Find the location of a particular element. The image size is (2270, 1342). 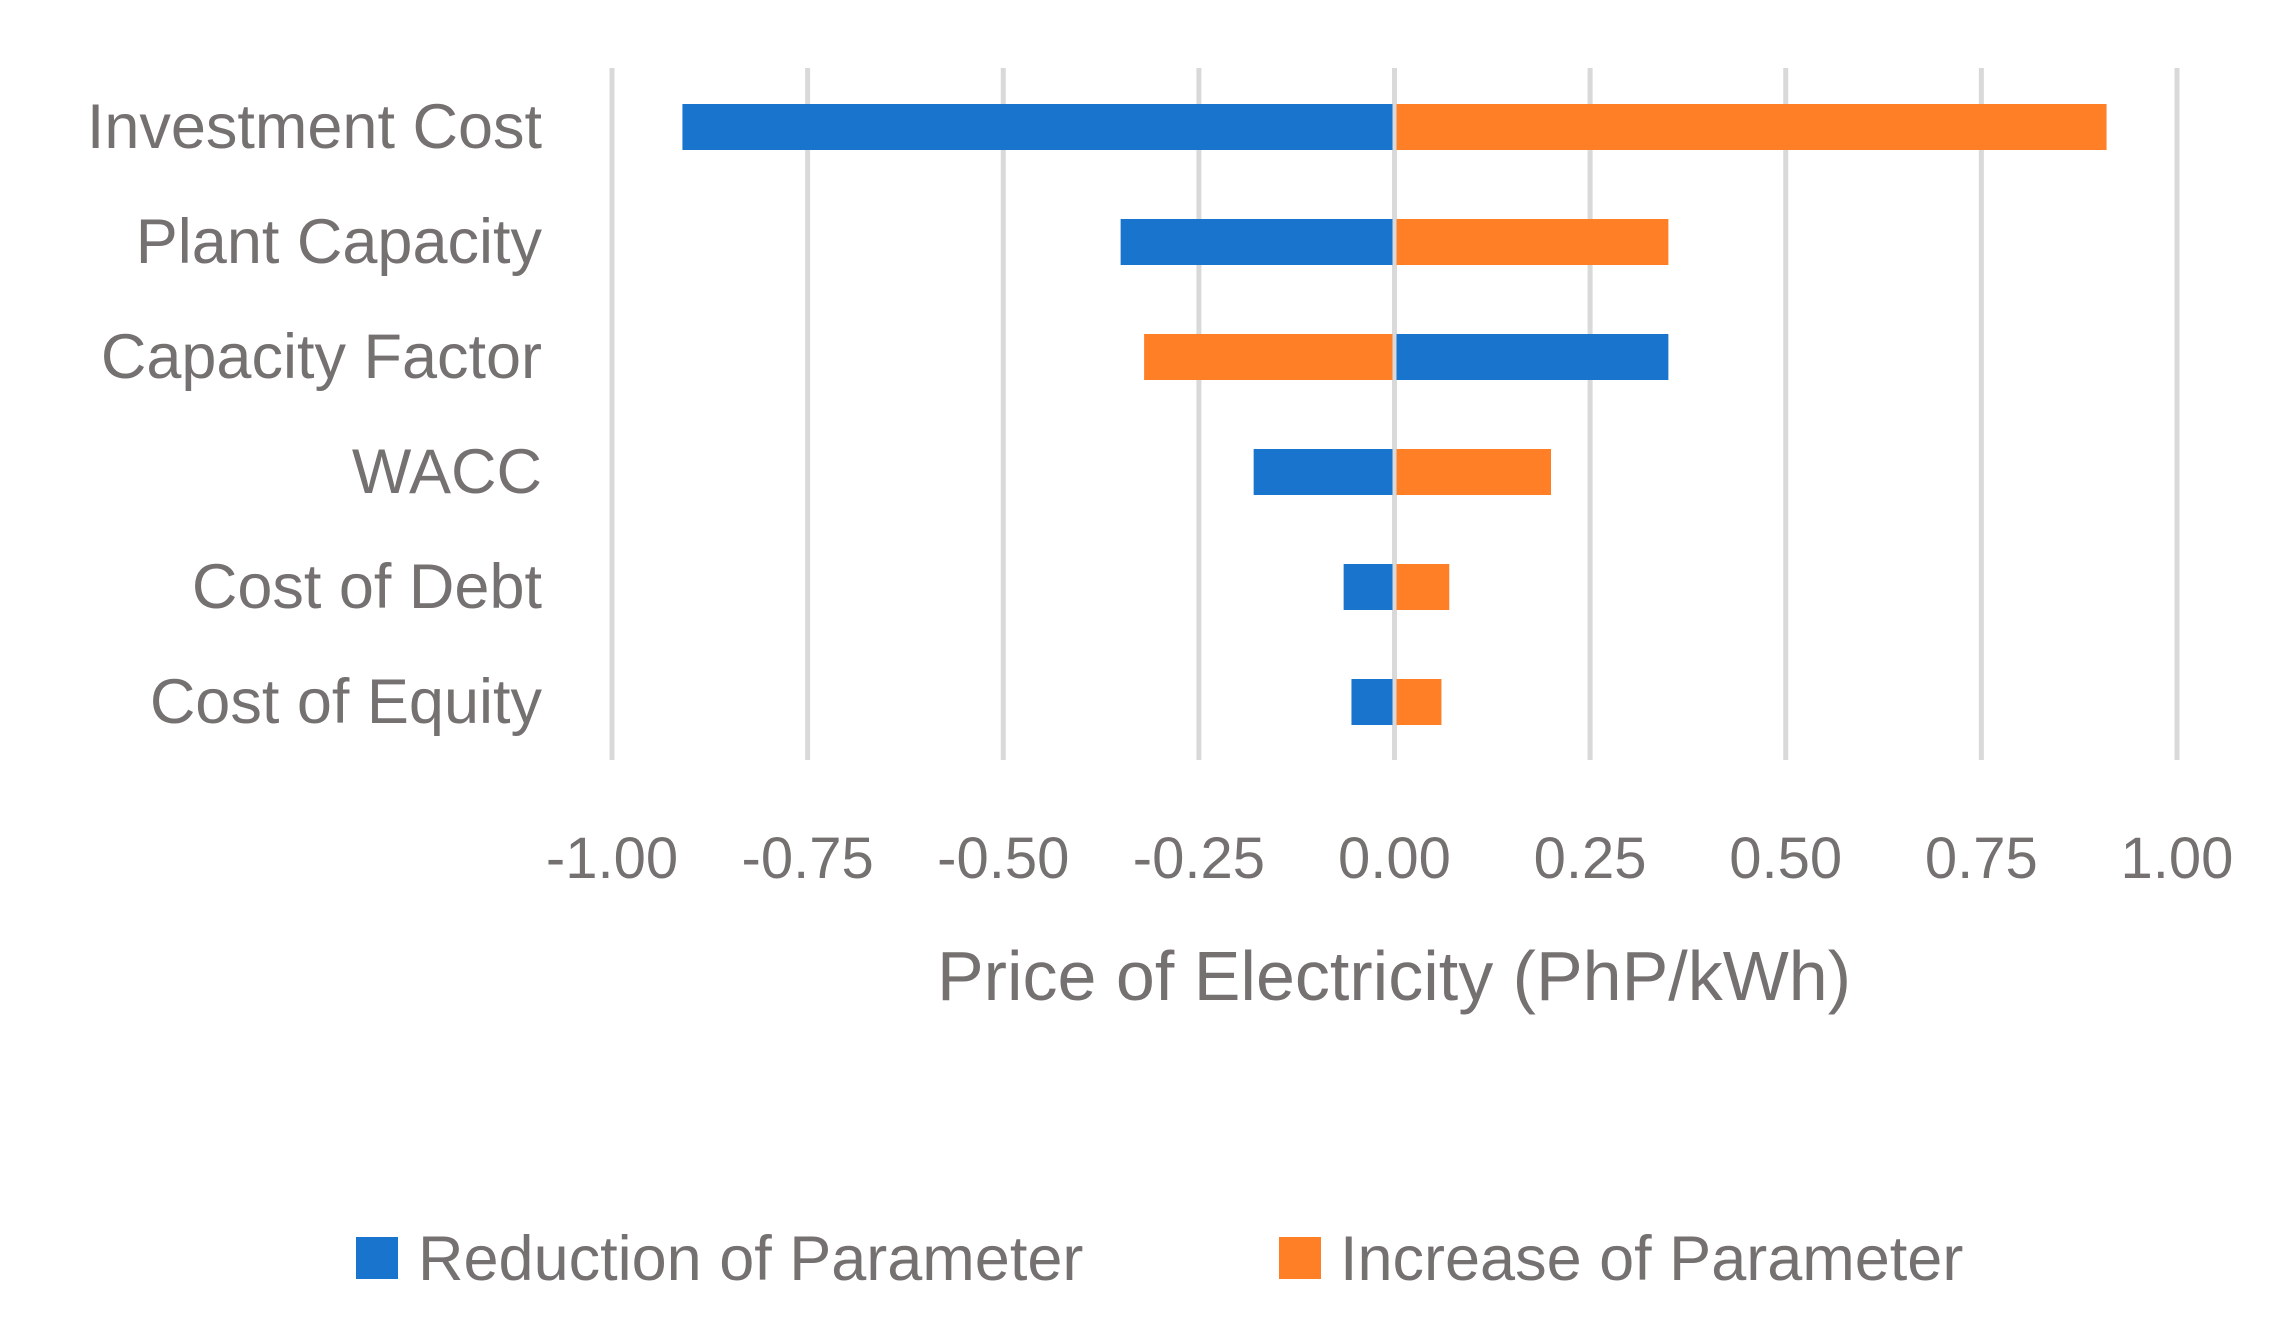

bar-increase-capacity-factor is located at coordinates (1268, 357).